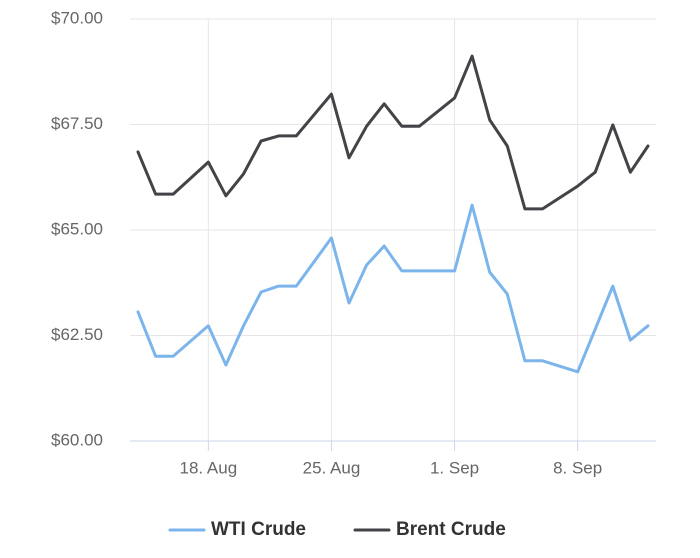 Image resolution: width=700 pixels, height=558 pixels. I want to click on y-tick-label: $67.50, so click(77, 123).